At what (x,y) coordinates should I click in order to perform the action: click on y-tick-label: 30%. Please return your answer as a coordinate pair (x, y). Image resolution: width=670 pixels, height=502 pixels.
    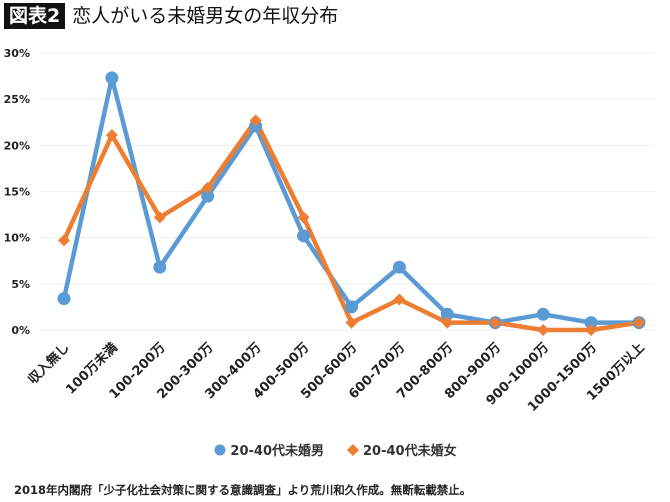
    Looking at the image, I should click on (17, 53).